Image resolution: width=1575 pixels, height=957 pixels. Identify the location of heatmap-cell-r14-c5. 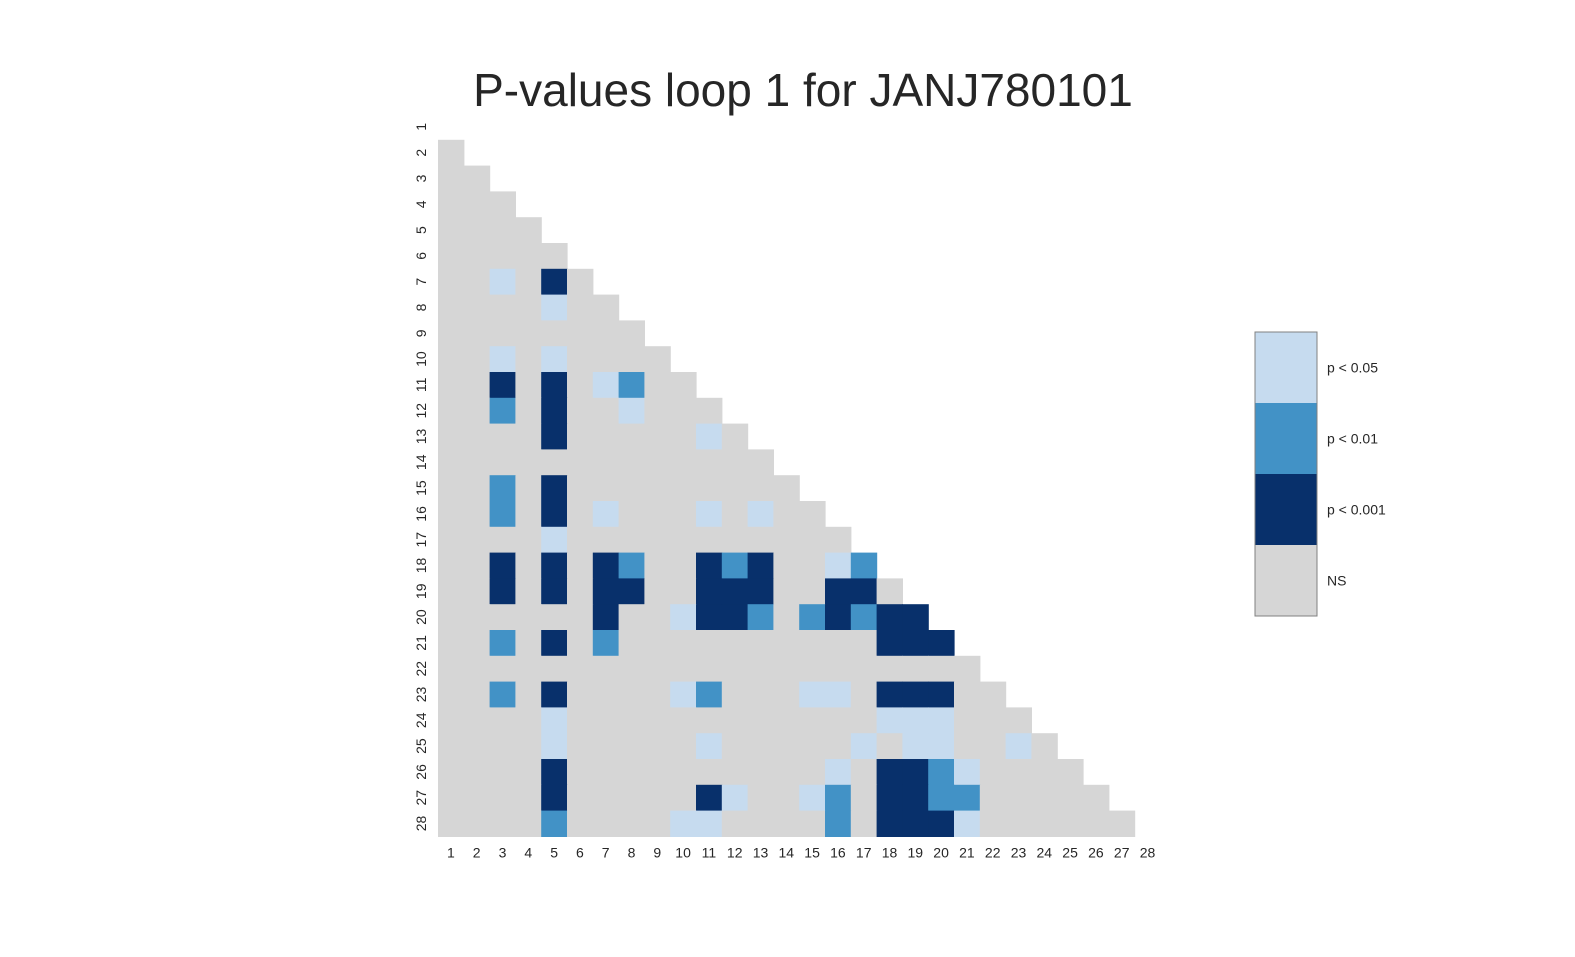
(554, 462).